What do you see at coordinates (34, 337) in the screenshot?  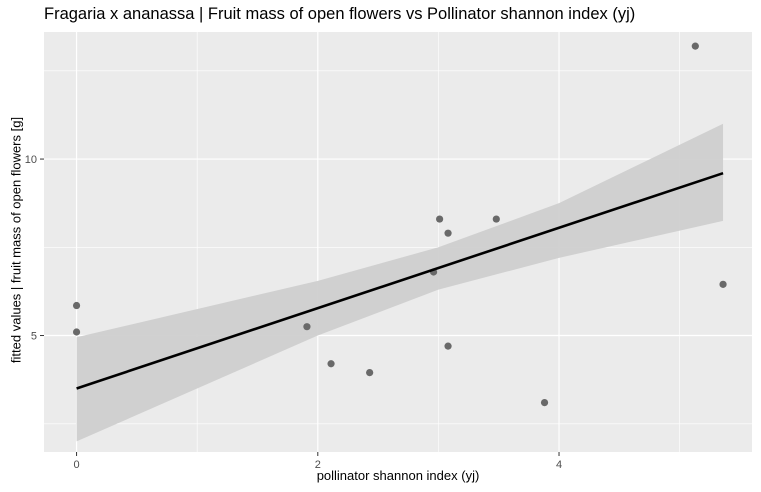 I see `y-tick-label: 5` at bounding box center [34, 337].